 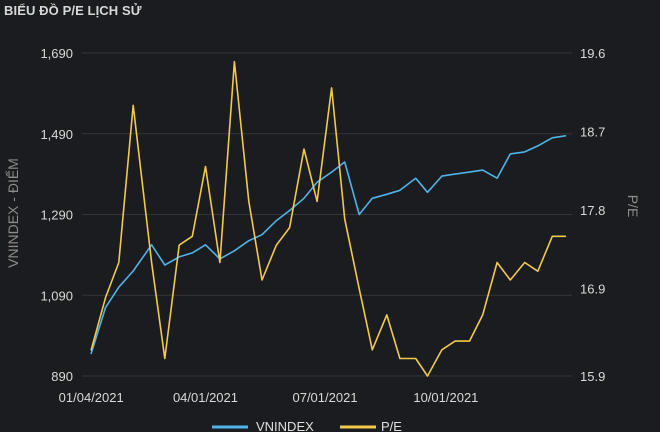 I want to click on chart-title: BIỂU ĐỒ P/E LỊCH SỬ, so click(x=73, y=10).